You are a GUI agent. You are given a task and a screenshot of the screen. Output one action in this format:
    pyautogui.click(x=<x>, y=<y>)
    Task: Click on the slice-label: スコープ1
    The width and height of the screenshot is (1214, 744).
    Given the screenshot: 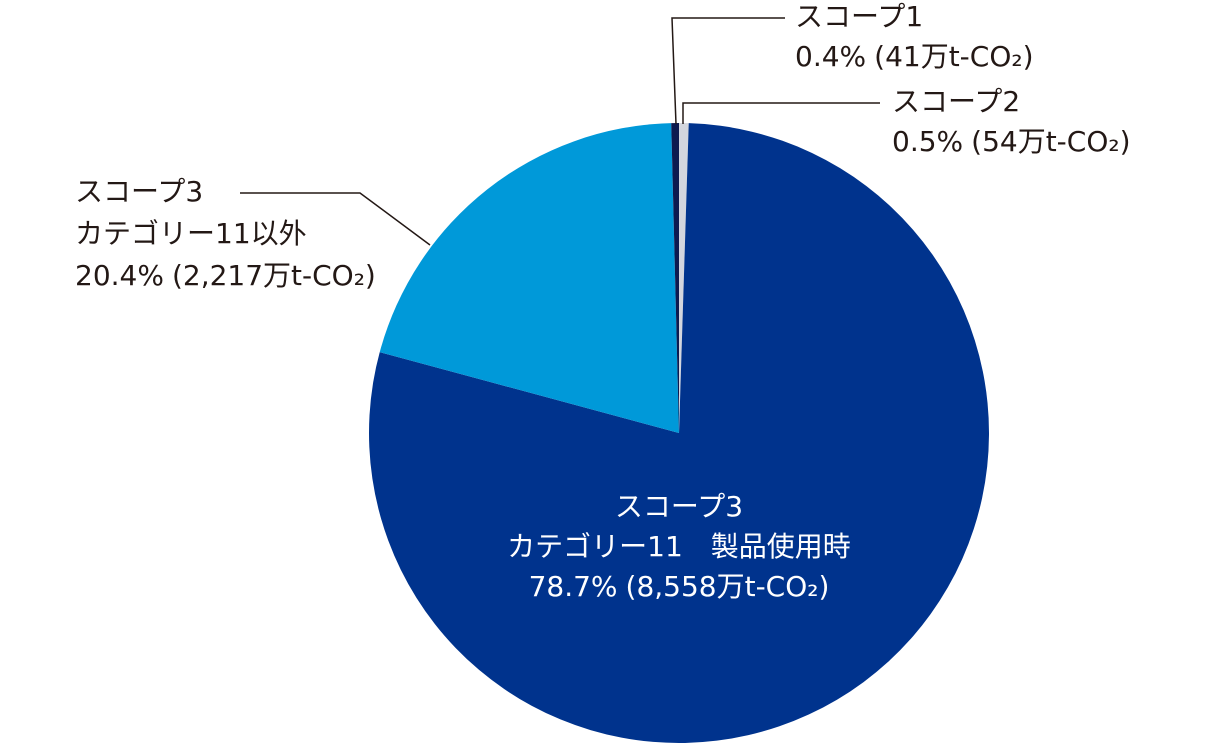 What is the action you would take?
    pyautogui.click(x=859, y=16)
    